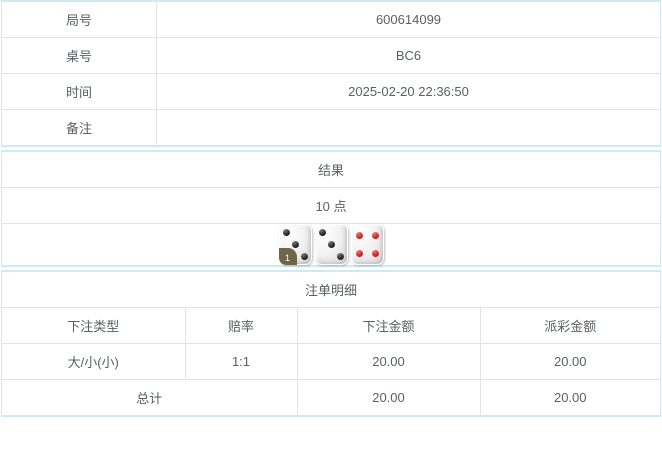 This screenshot has height=456, width=662. I want to click on info-value-remark, so click(408, 127).